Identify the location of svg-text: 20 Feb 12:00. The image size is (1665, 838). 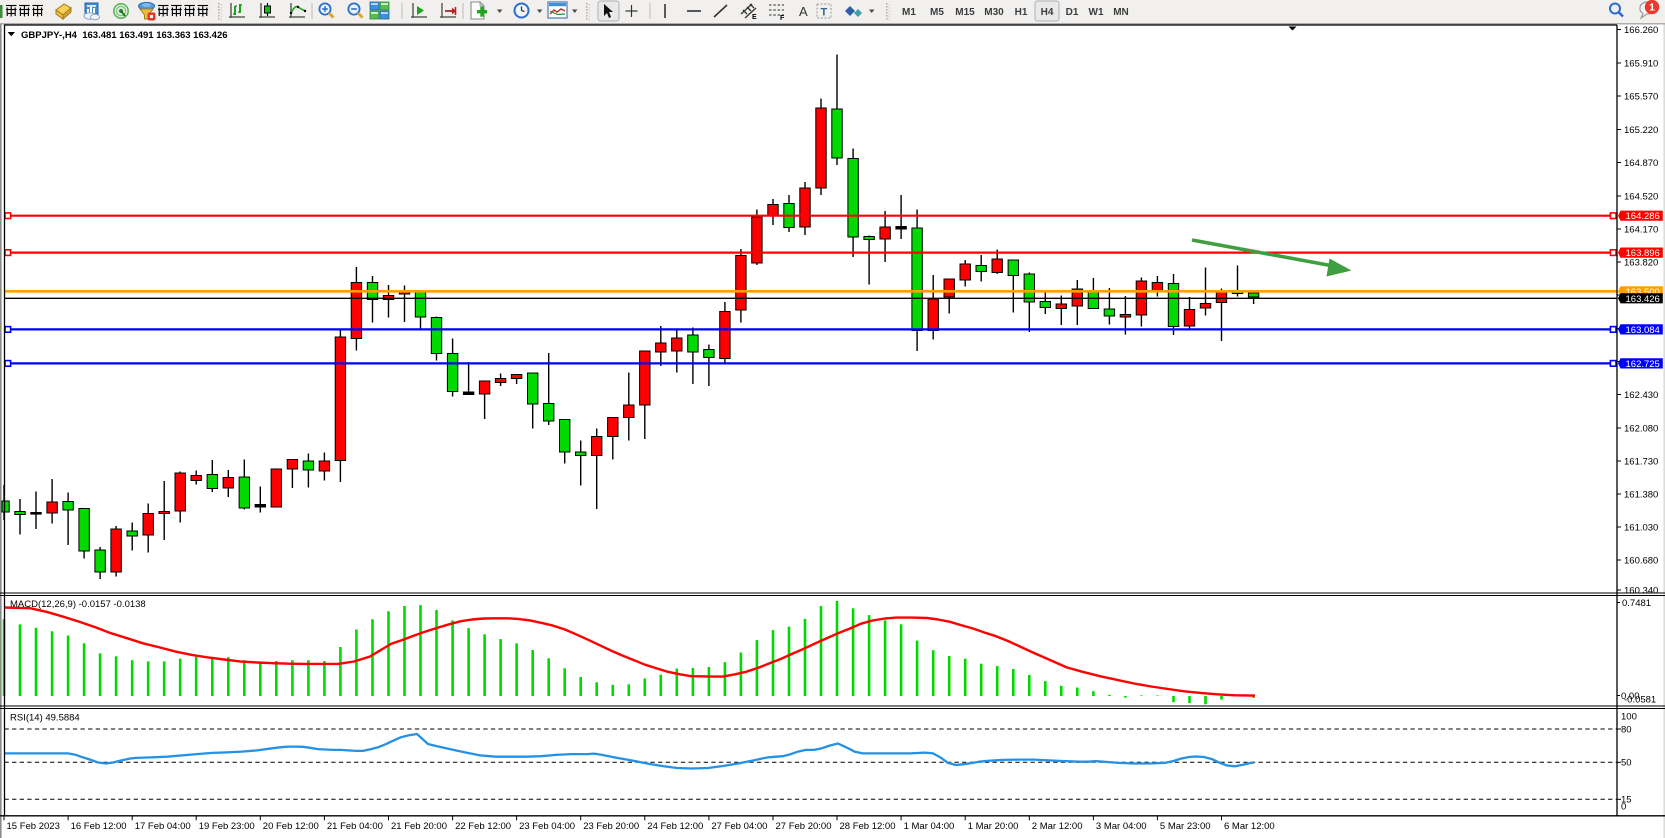
(291, 826).